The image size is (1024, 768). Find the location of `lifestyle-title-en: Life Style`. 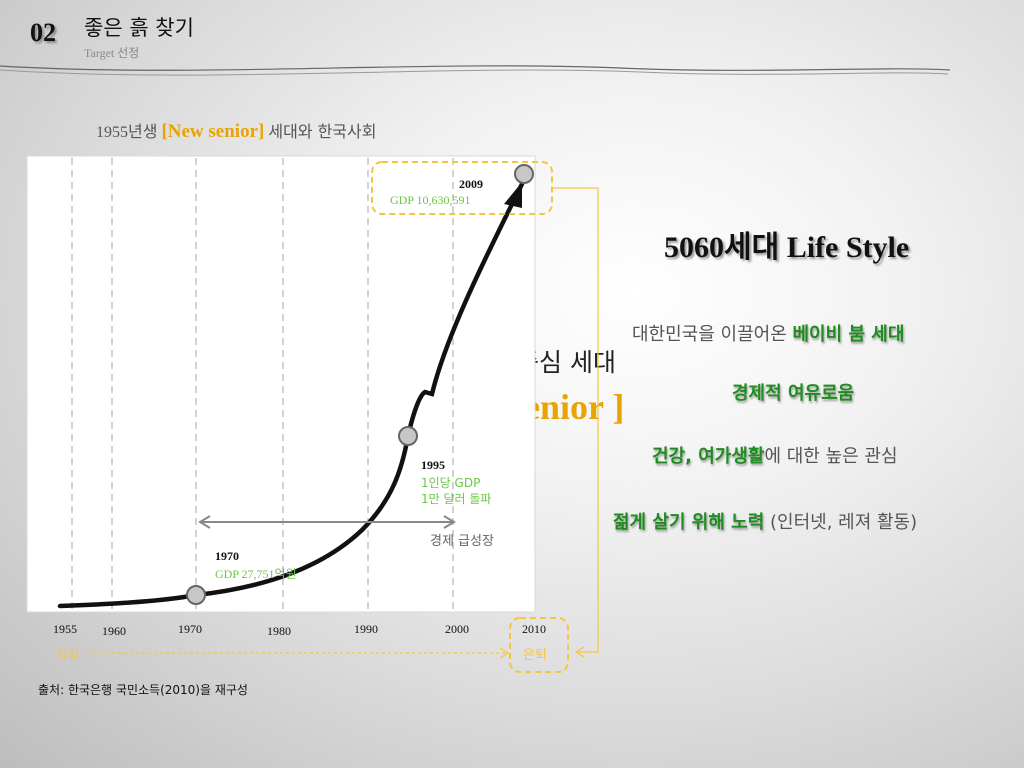

lifestyle-title-en: Life Style is located at coordinates (848, 247).